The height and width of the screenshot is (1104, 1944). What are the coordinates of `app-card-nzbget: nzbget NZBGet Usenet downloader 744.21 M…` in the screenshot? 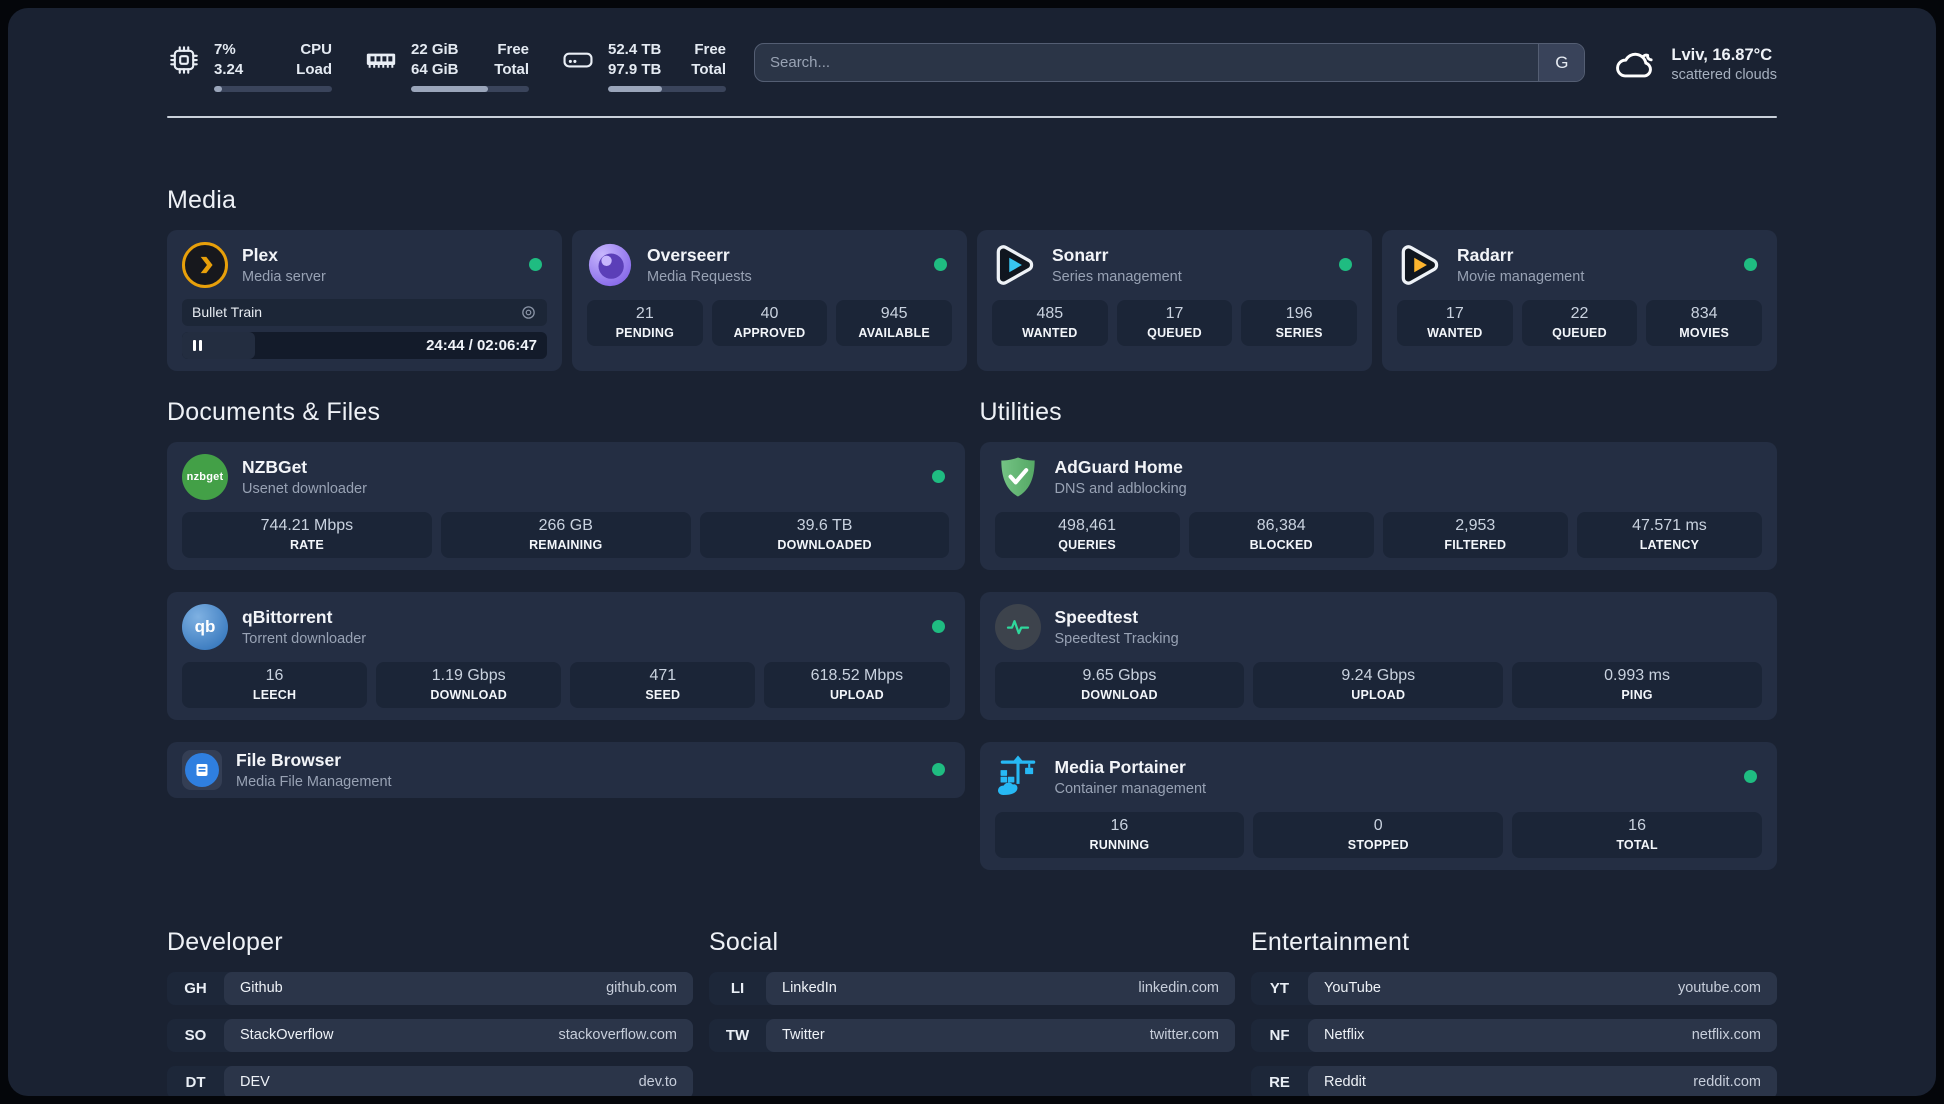 It's located at (566, 505).